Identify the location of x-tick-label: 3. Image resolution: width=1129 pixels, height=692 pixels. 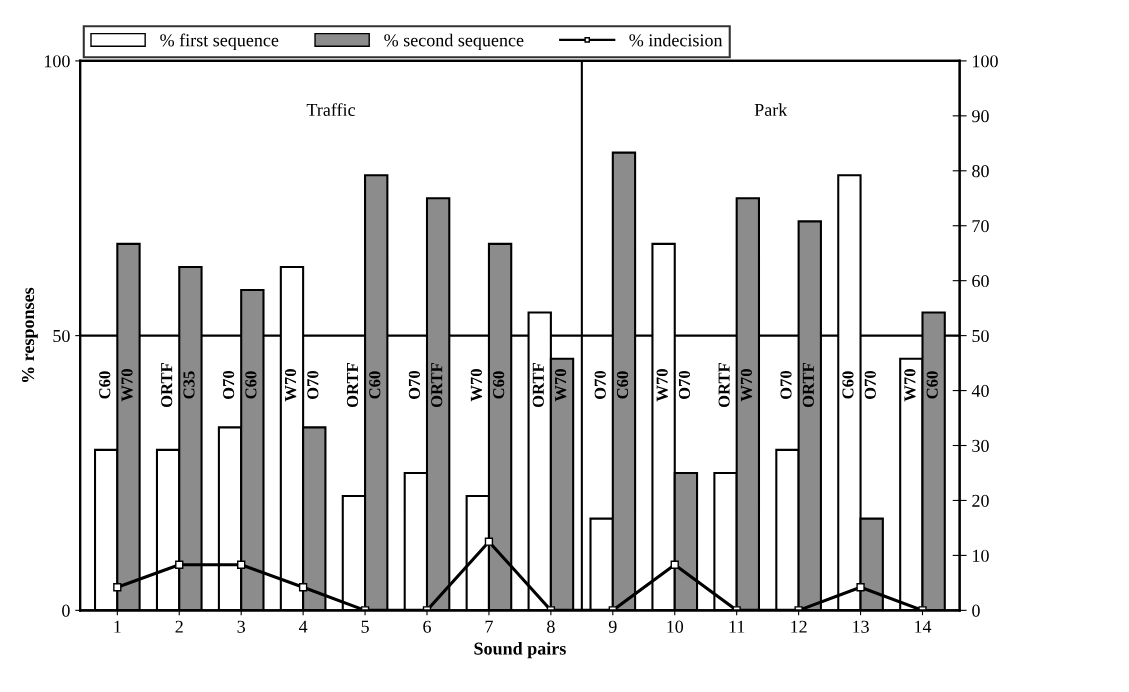
(241, 626).